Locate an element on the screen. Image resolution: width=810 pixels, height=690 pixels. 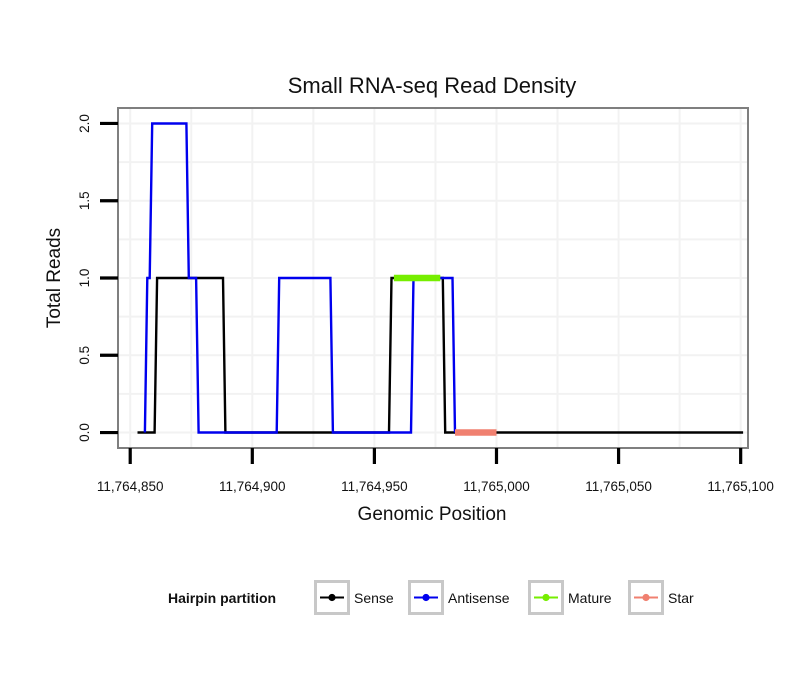
y-axis-title: Total Reads is located at coordinates (54, 278).